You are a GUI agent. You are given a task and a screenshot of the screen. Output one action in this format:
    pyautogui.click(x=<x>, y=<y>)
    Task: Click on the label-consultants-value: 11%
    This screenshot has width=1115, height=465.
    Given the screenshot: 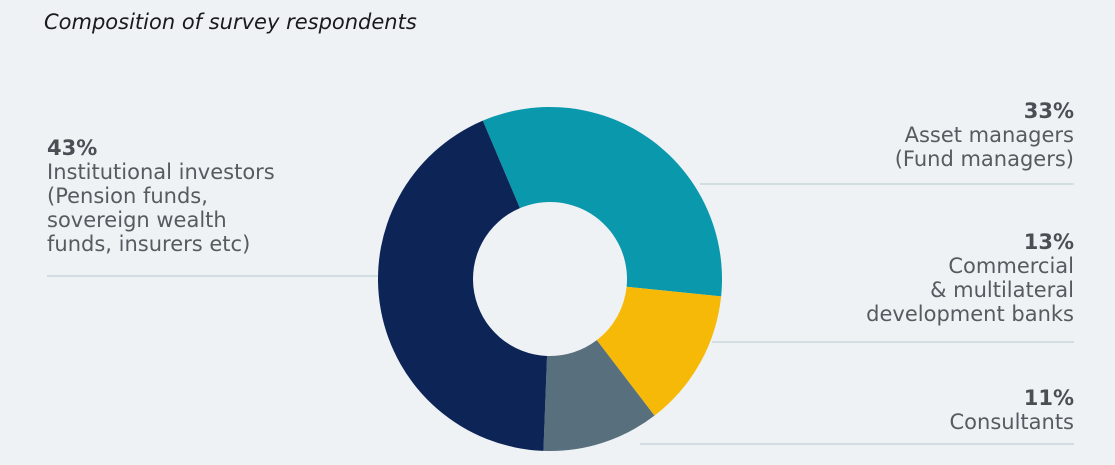 What is the action you would take?
    pyautogui.click(x=1048, y=398)
    